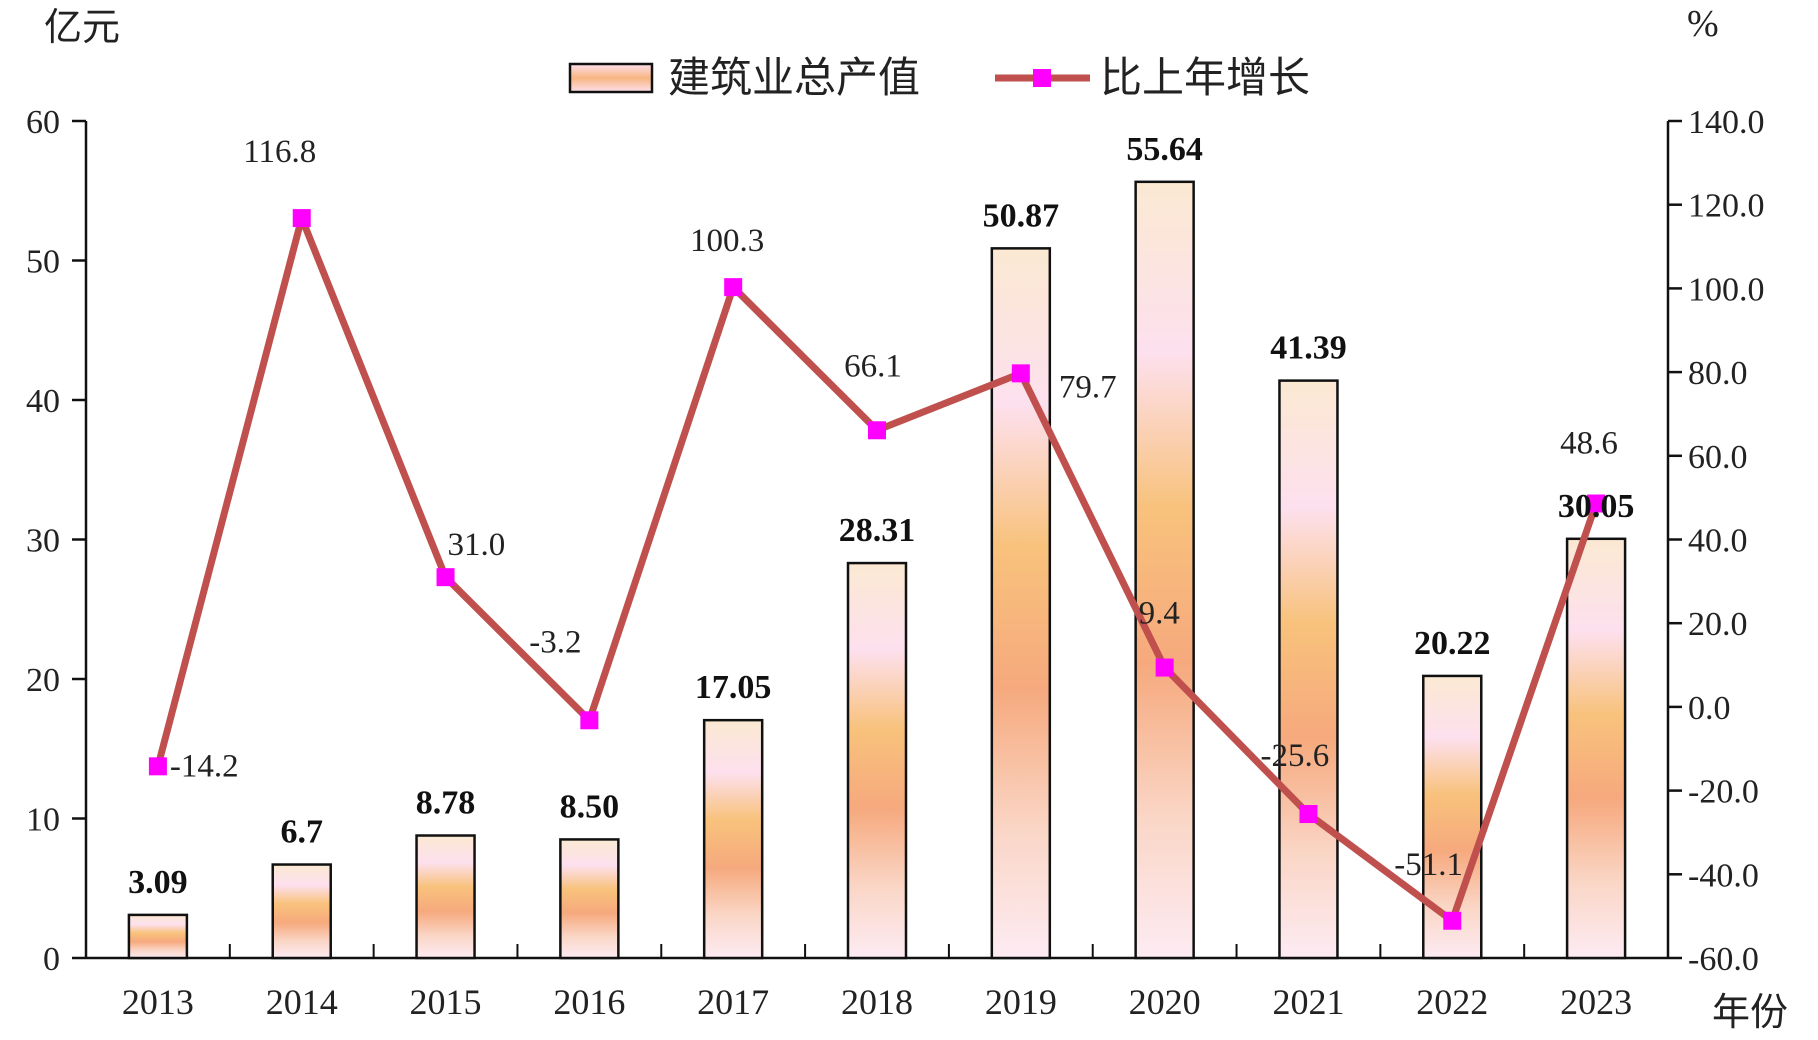 The image size is (1818, 1040). I want to click on growth-value-label: -25.6, so click(1294, 756).